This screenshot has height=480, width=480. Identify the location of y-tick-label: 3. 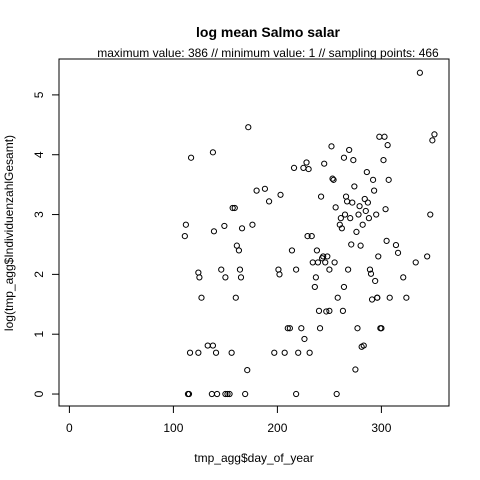
(39, 214).